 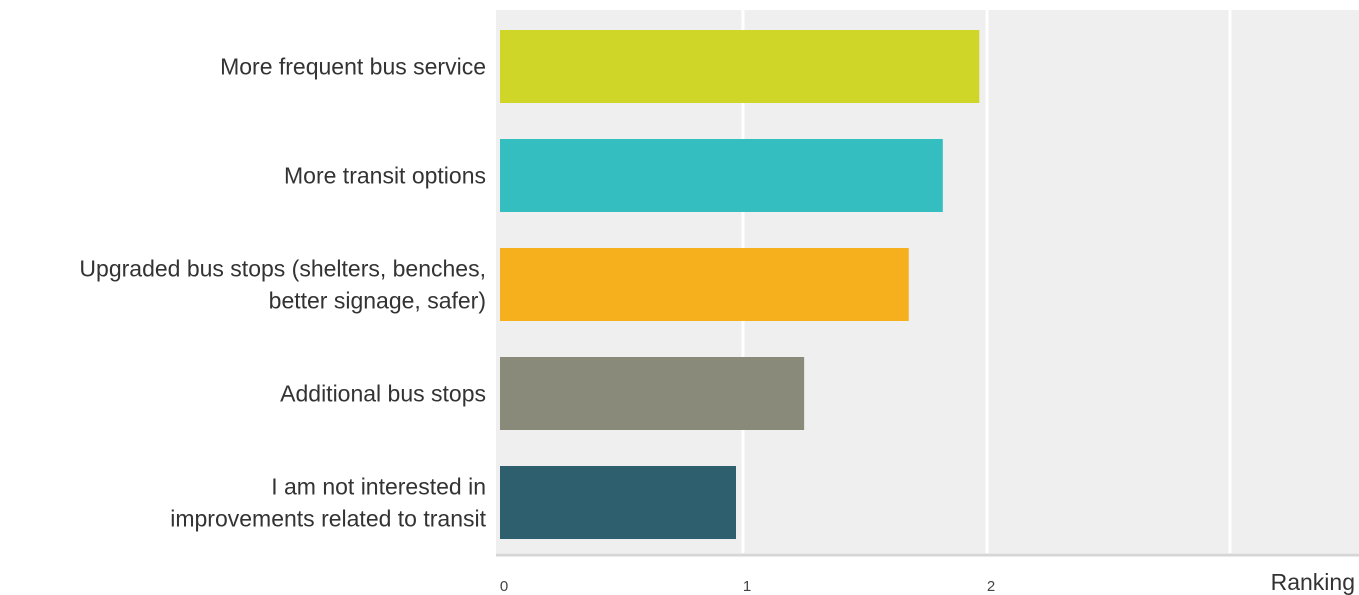 What do you see at coordinates (282, 269) in the screenshot?
I see `category-label-line: Upgraded bus stops (shelters, benches,` at bounding box center [282, 269].